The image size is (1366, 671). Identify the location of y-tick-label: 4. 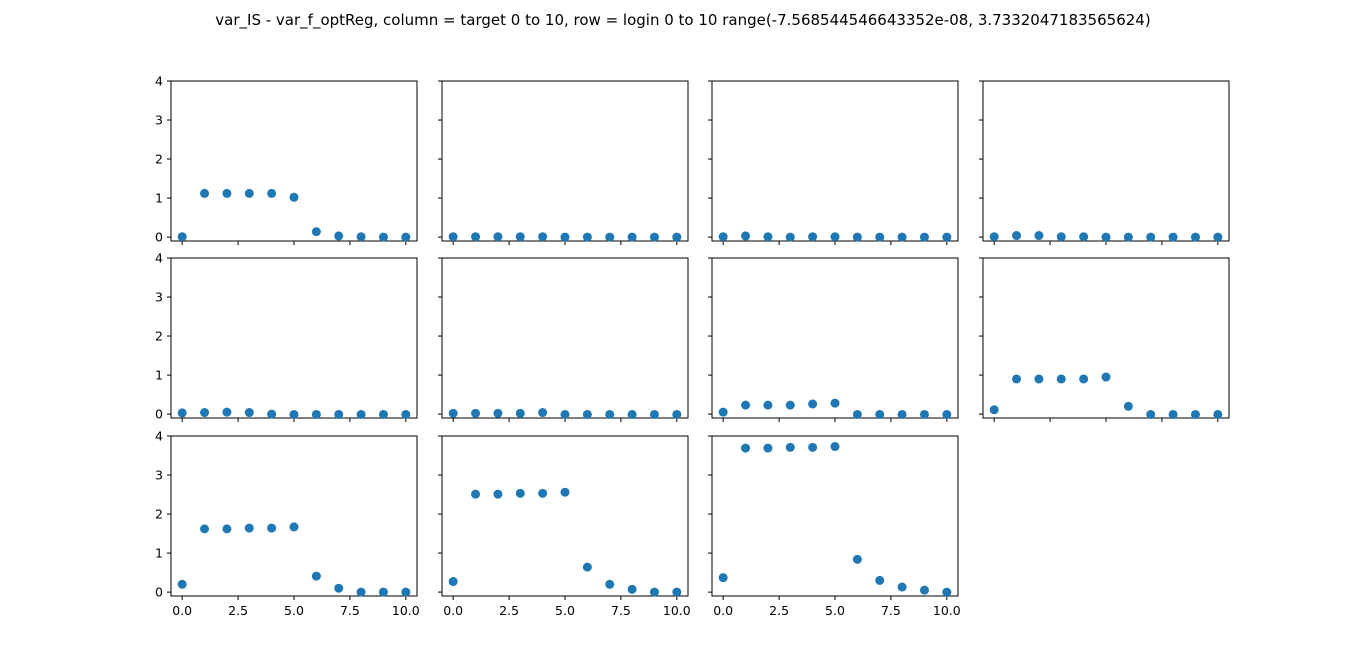
(159, 436).